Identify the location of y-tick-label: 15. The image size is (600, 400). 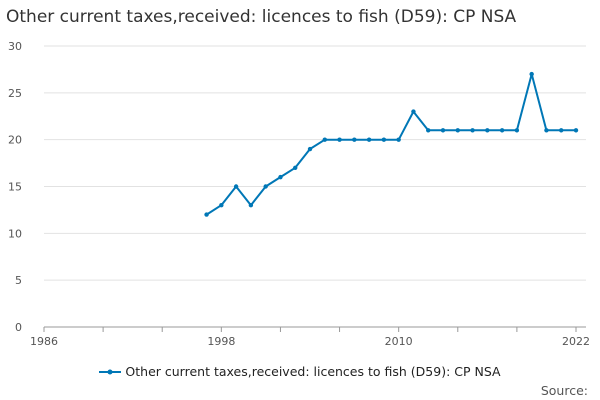
(15, 187).